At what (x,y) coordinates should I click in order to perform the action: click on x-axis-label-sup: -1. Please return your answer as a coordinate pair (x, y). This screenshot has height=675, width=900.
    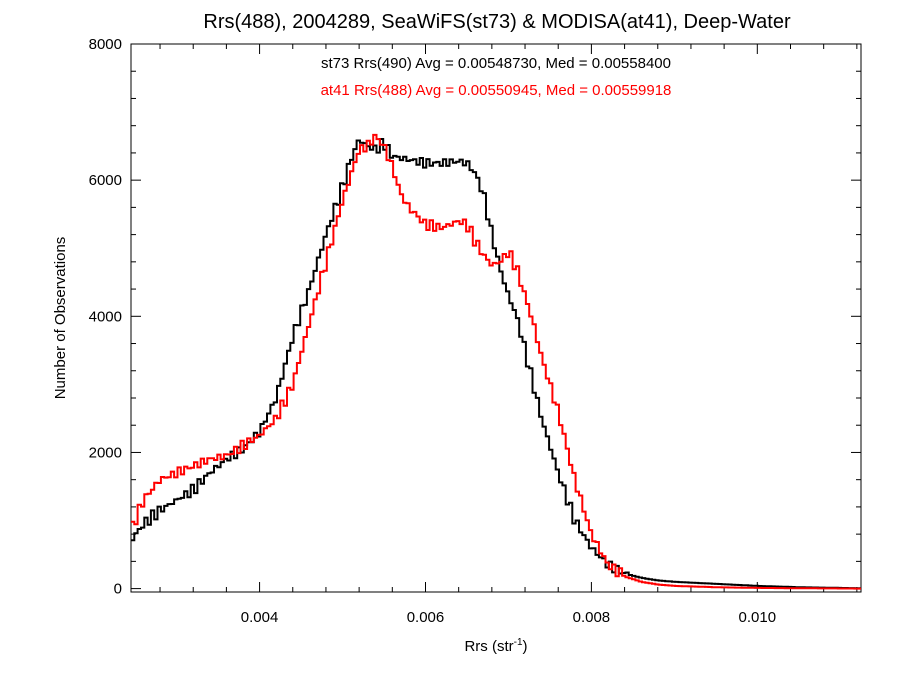
    Looking at the image, I should click on (518, 642).